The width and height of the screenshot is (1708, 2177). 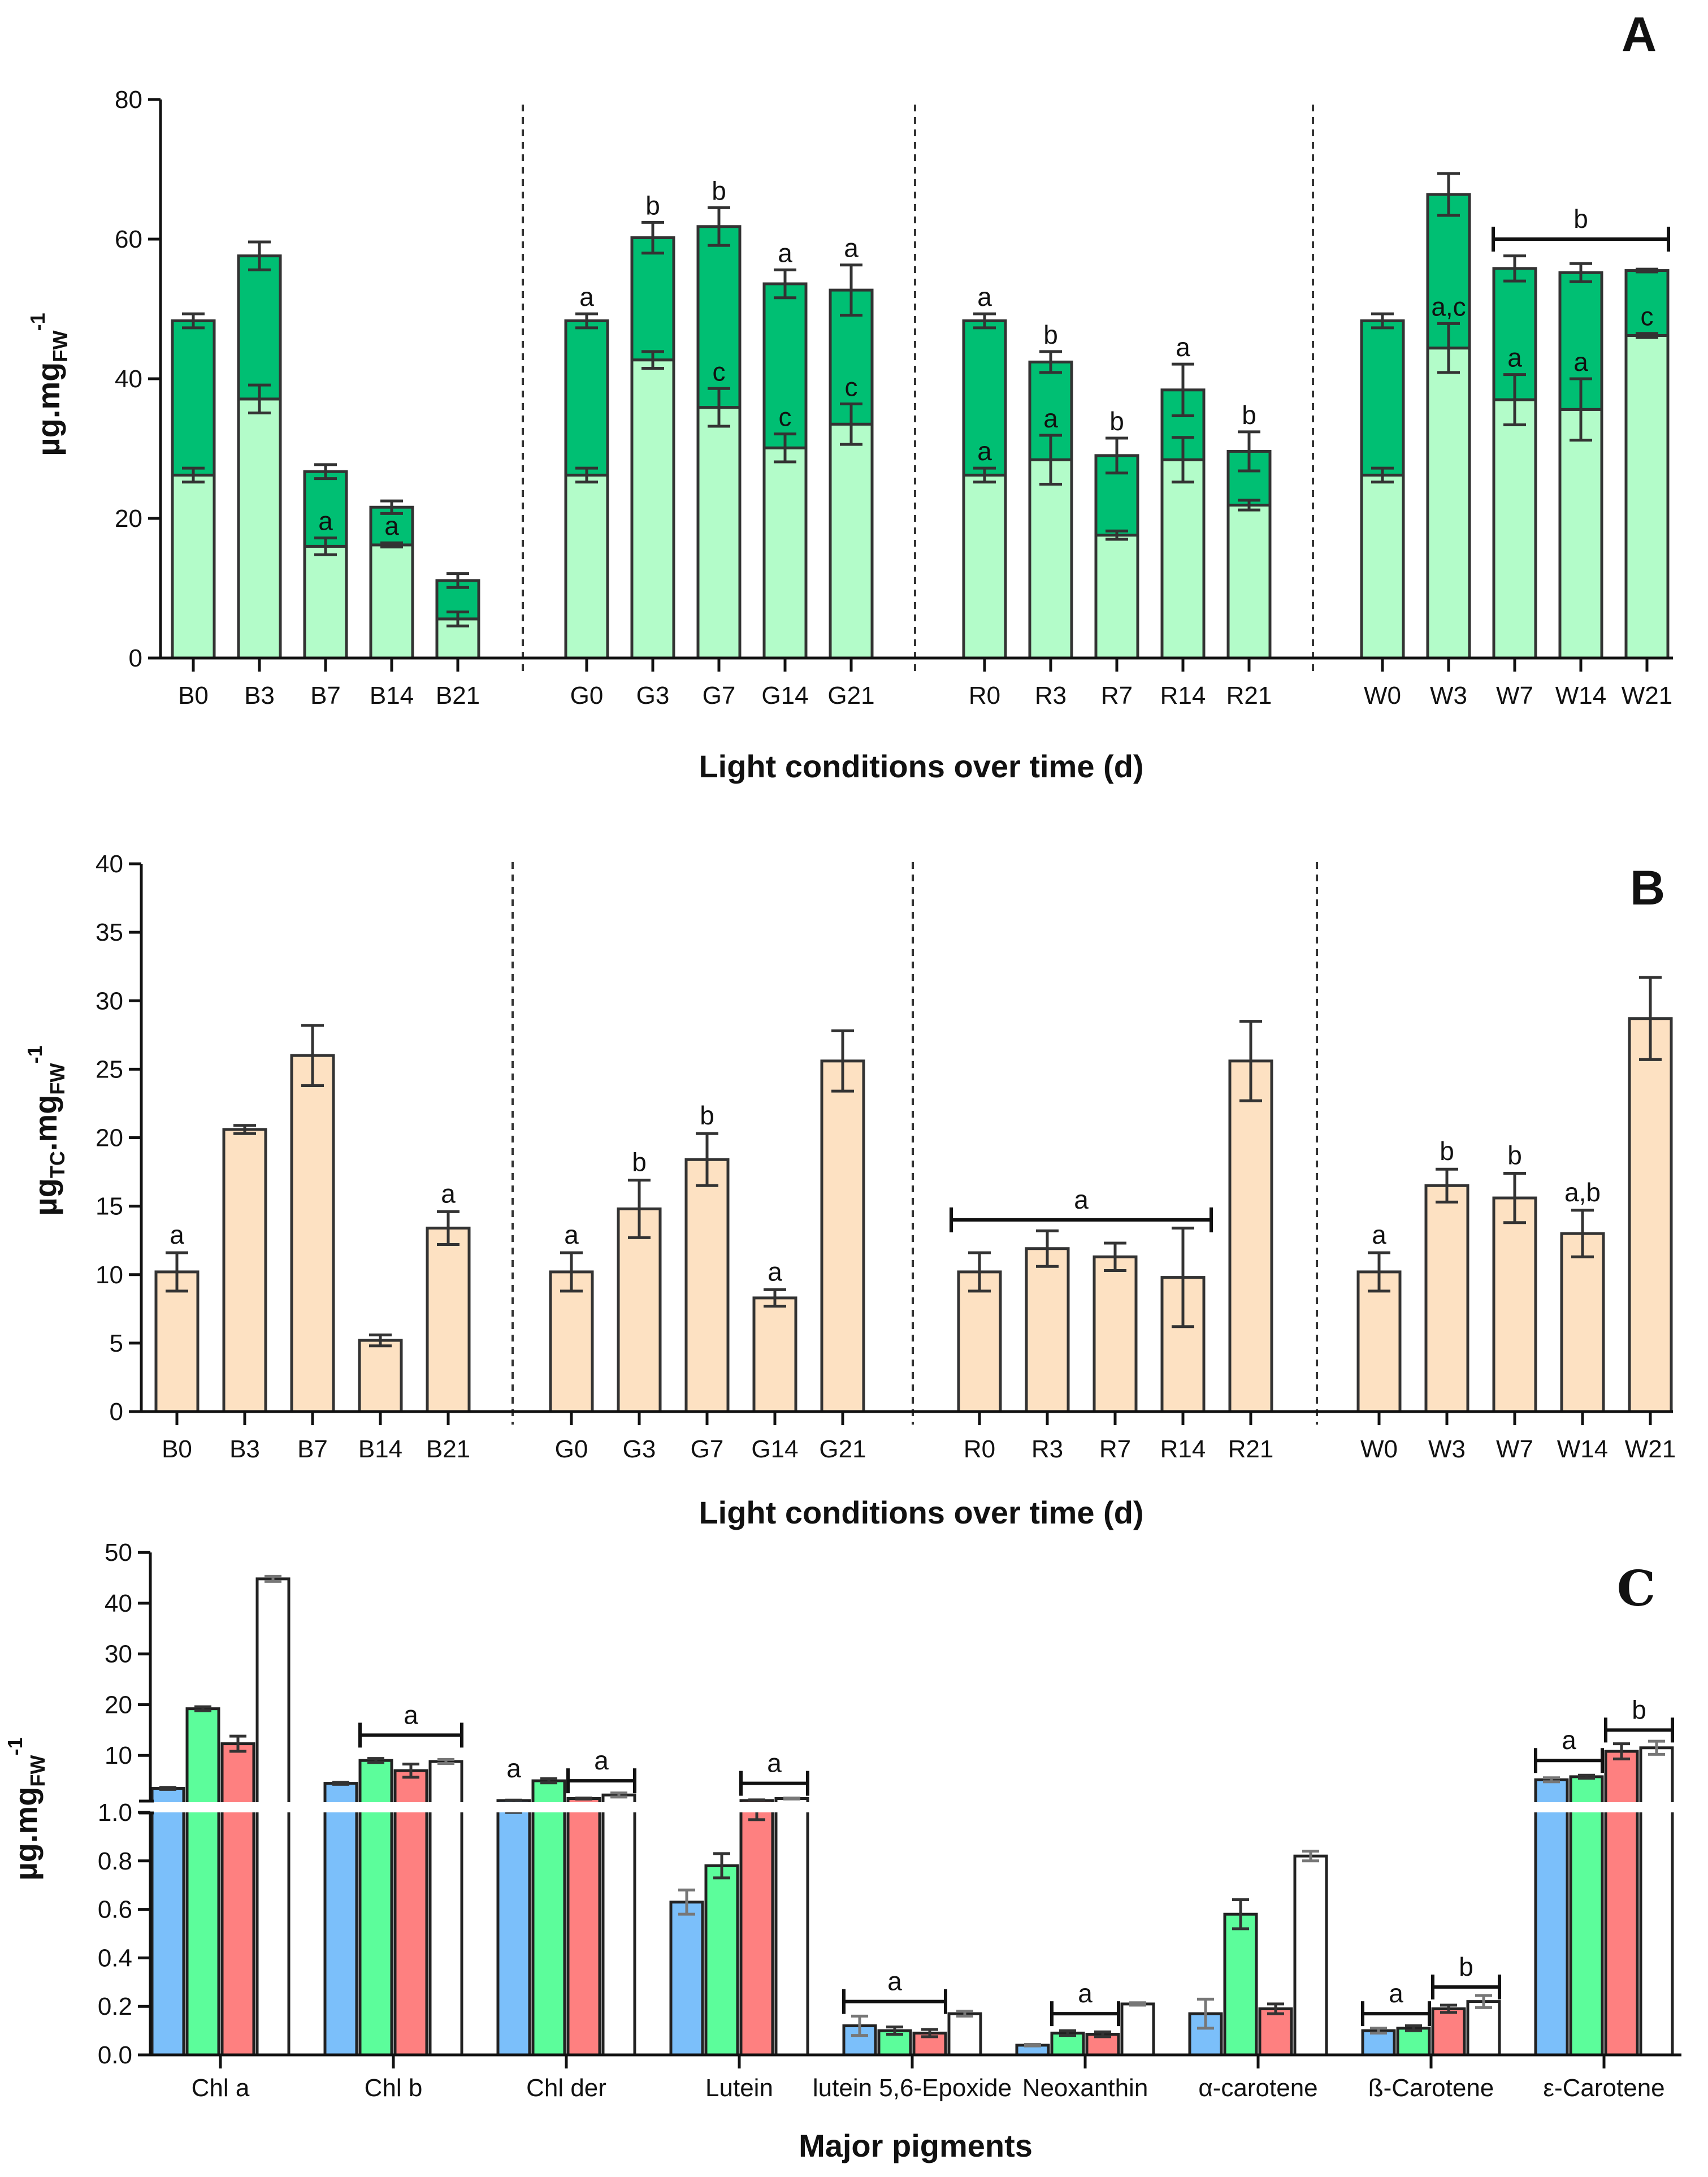 I want to click on x-tick-label: Neoxanthin, so click(x=1085, y=2088).